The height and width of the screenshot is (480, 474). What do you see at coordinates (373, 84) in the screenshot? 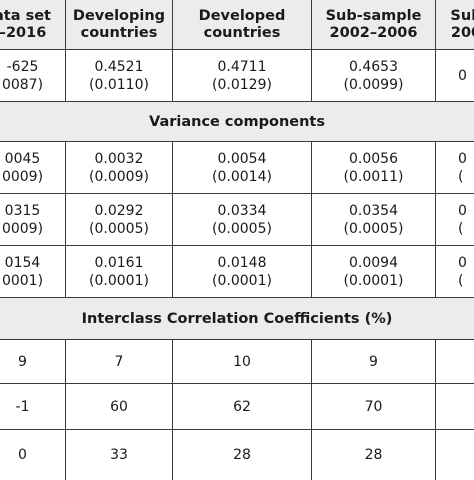
I see `cell-se: (0.0099)` at bounding box center [373, 84].